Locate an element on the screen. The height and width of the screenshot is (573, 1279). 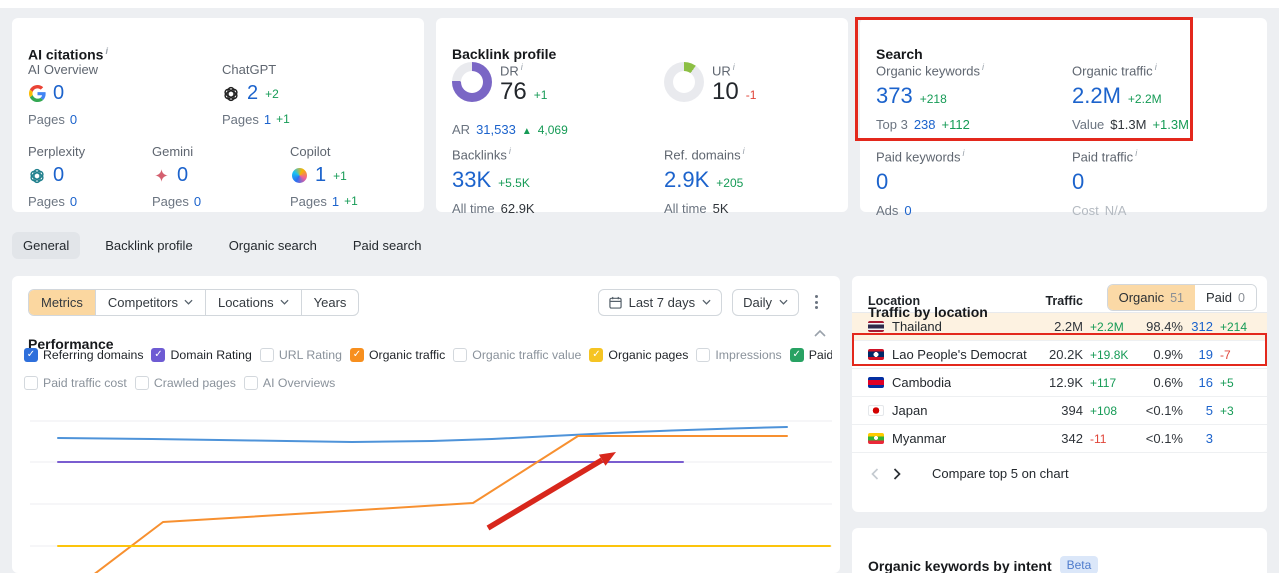
copilot-icon is located at coordinates (299, 176).